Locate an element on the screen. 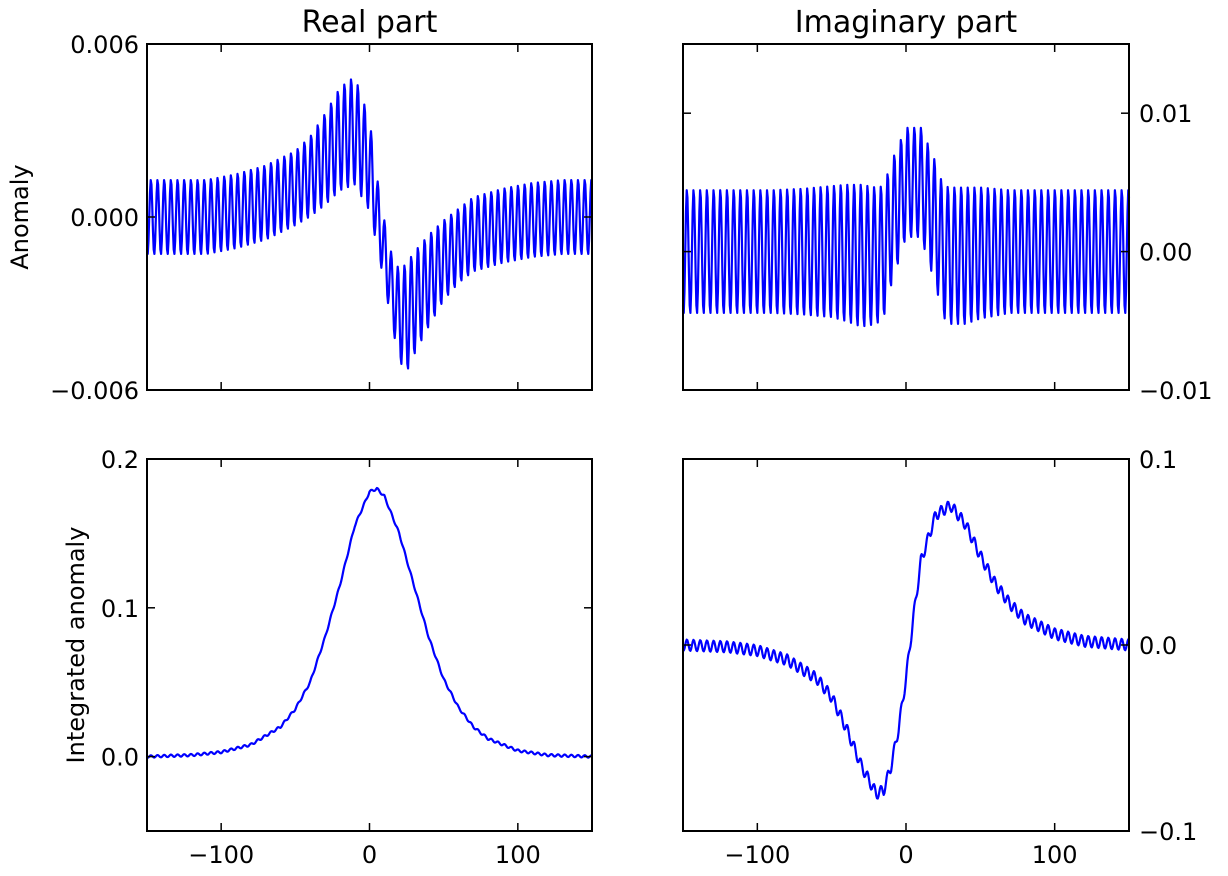 This screenshot has height=876, width=1228. y-axis-label: Integrated anomaly is located at coordinates (76, 645).